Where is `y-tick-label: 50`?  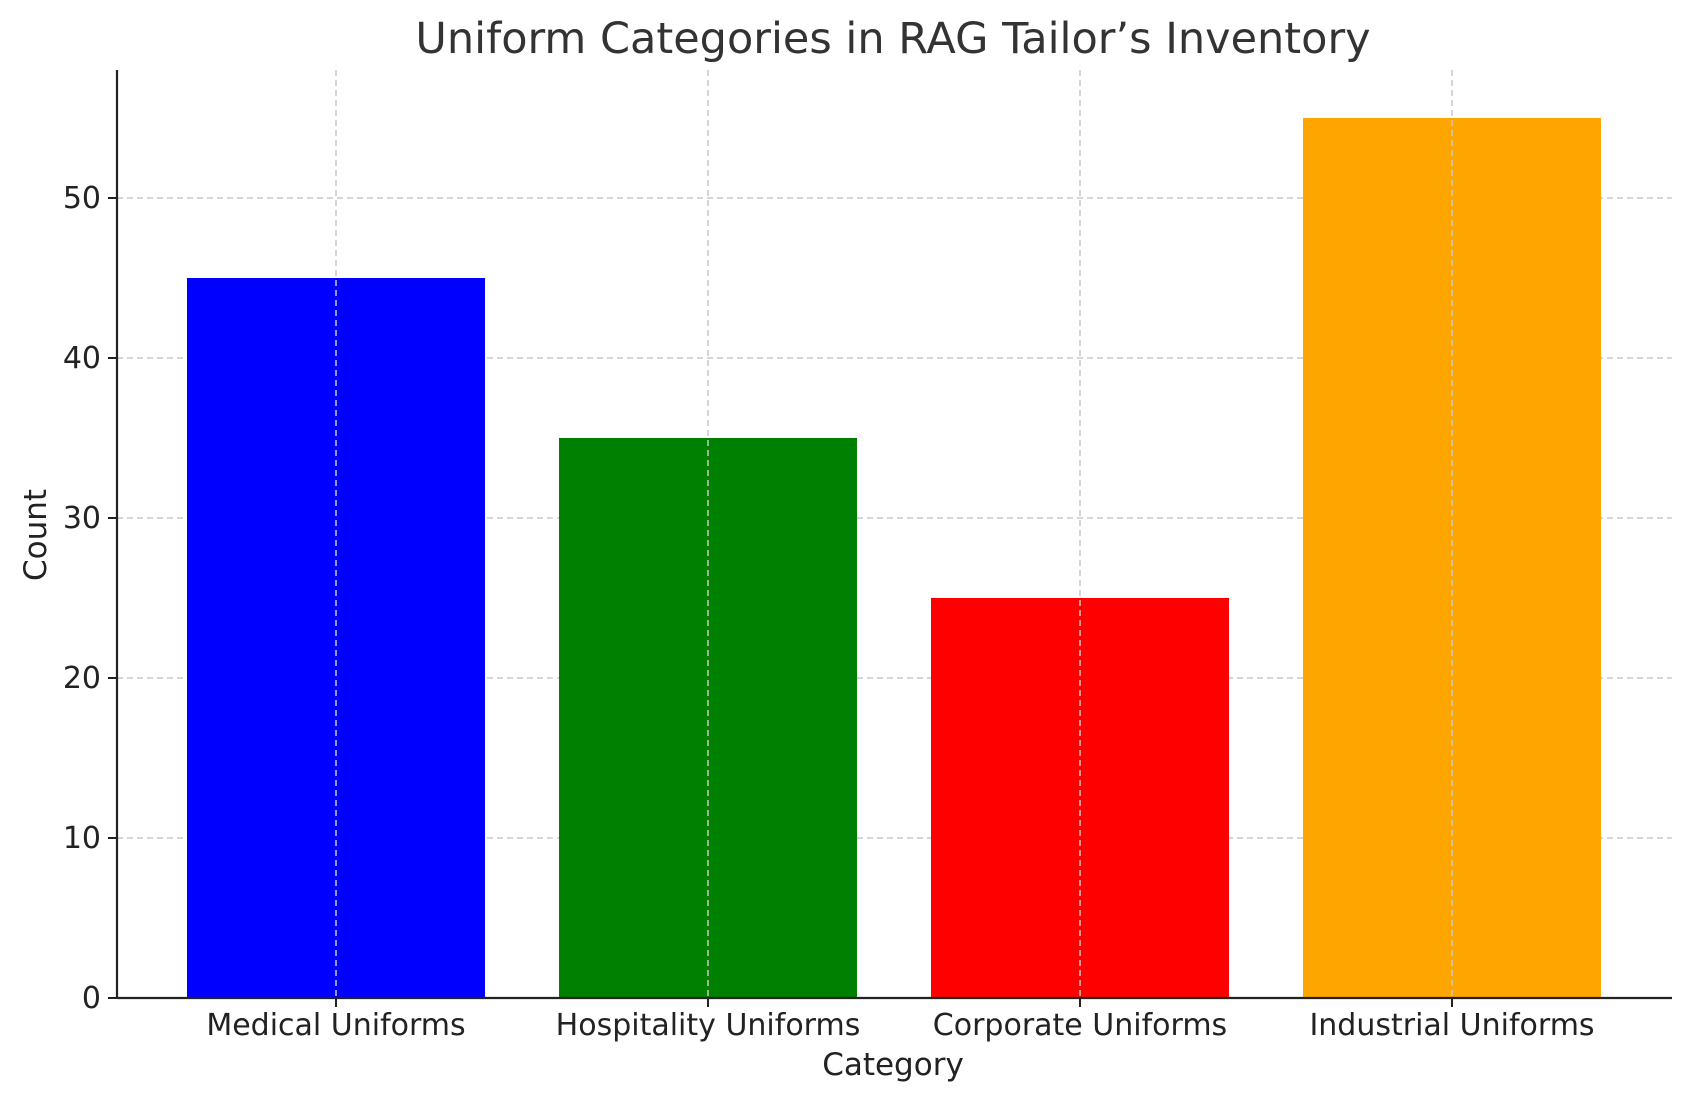 y-tick-label: 50 is located at coordinates (82, 198).